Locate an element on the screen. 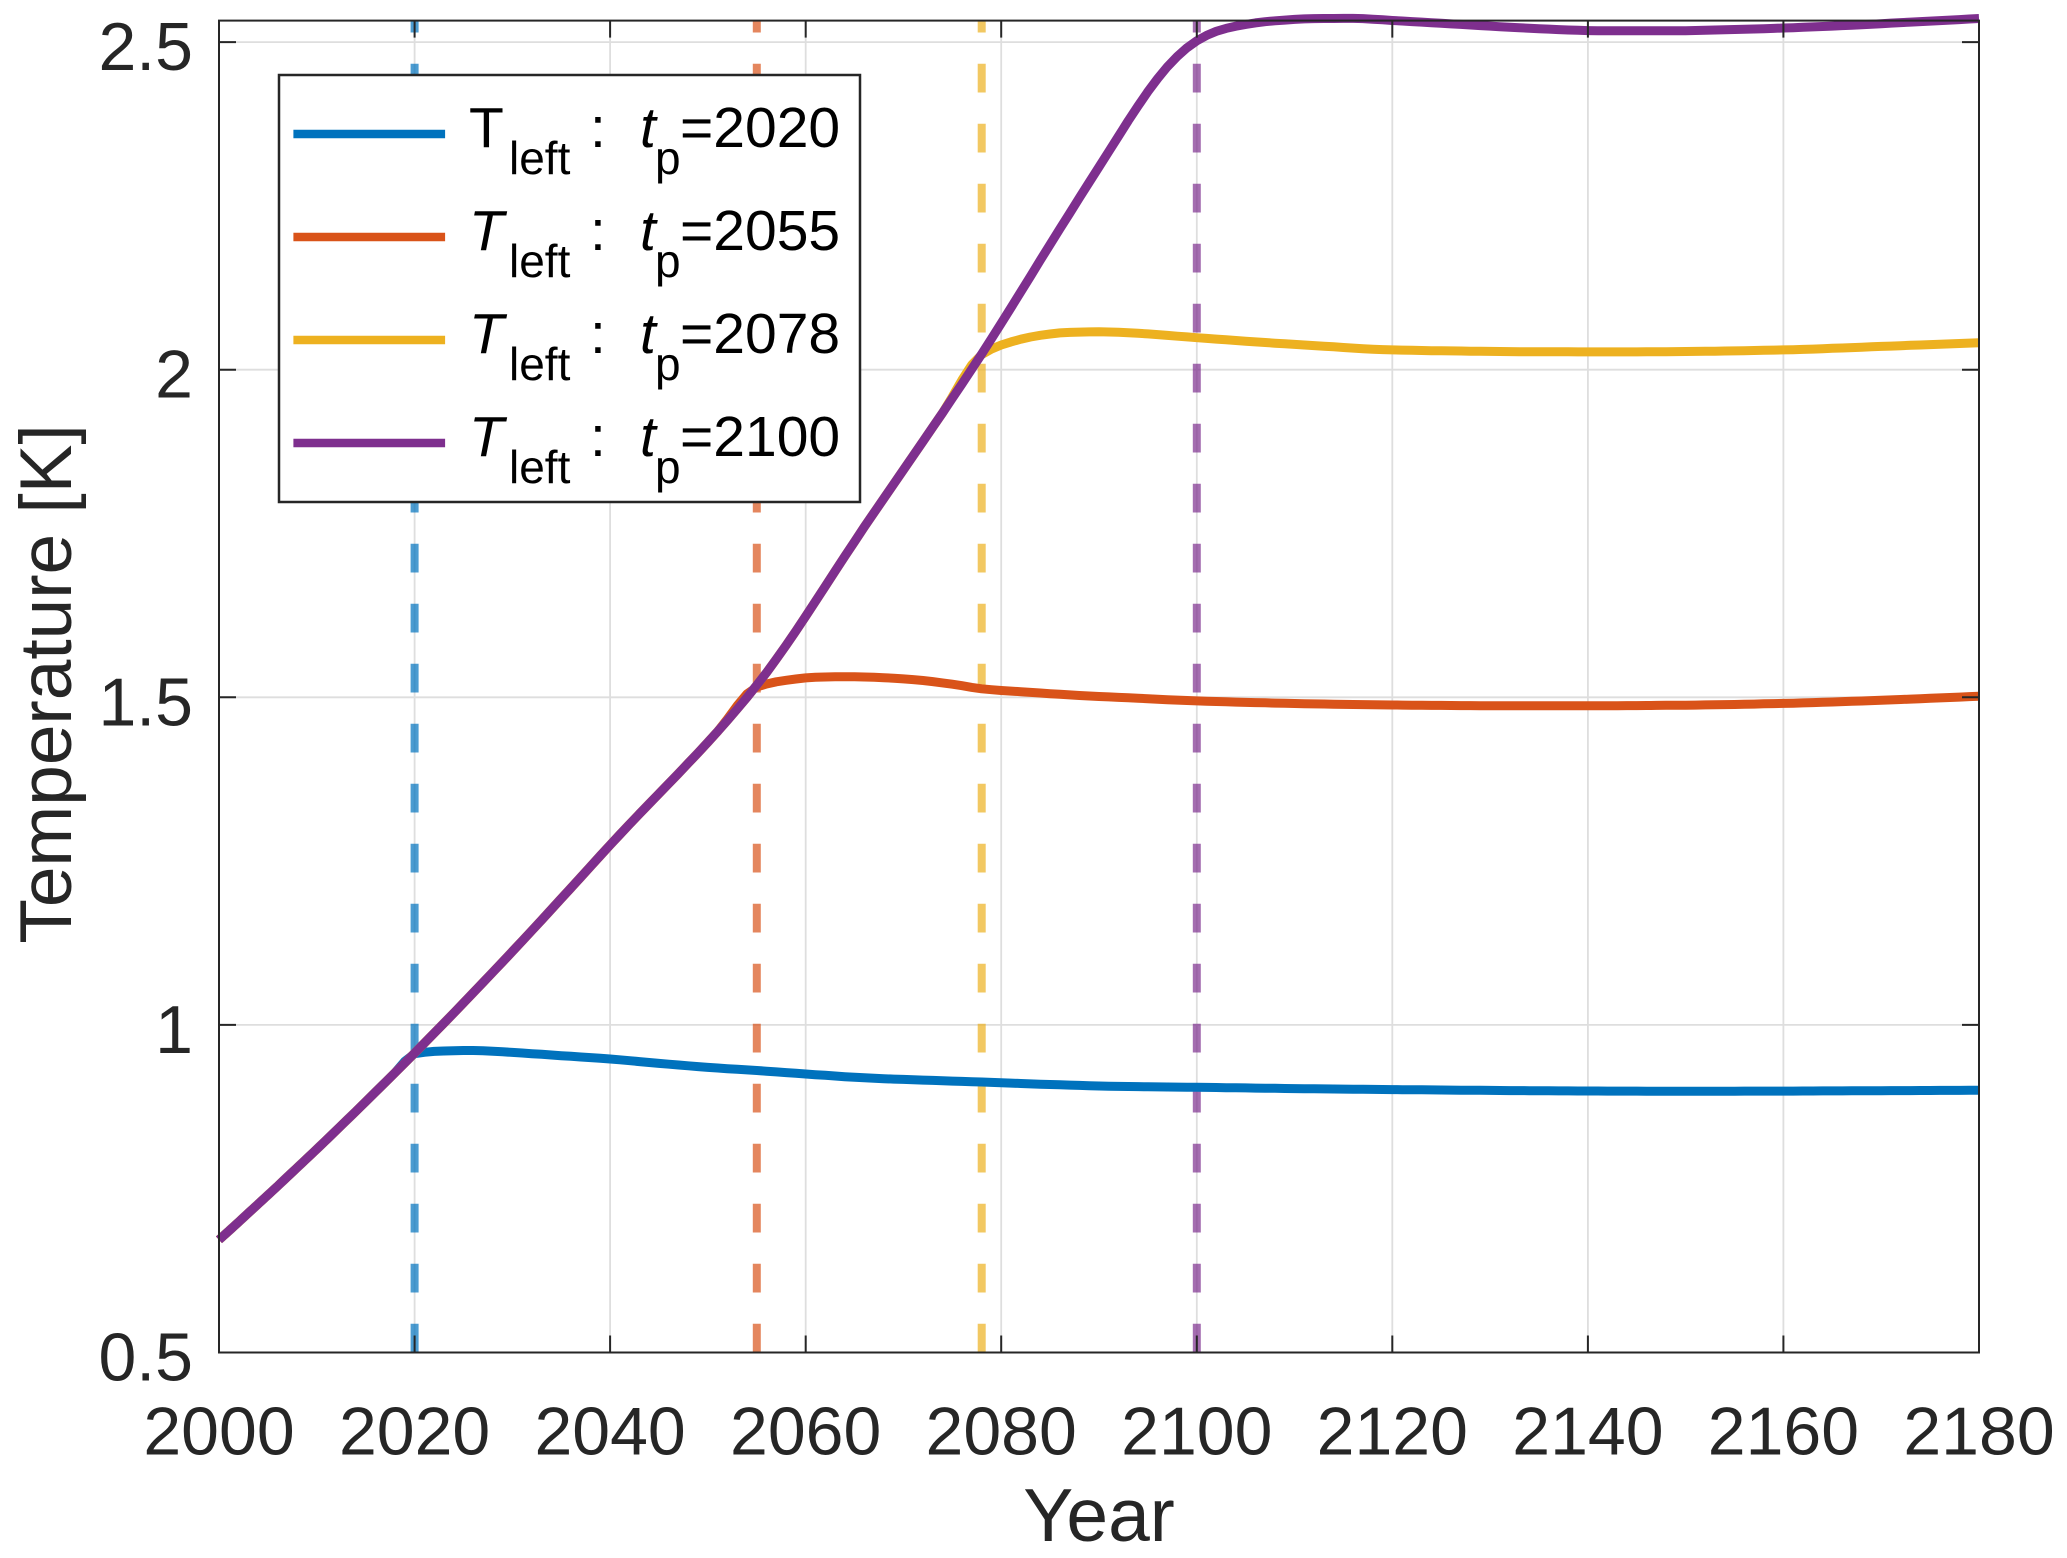  svg-text: 1.5 is located at coordinates (145, 702).